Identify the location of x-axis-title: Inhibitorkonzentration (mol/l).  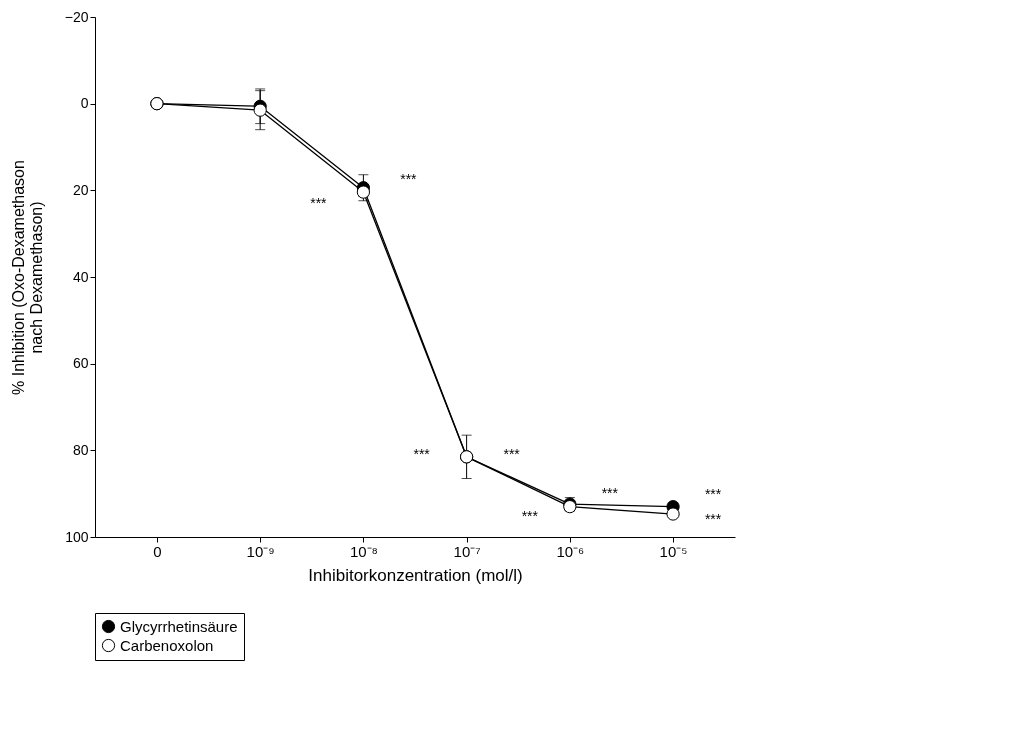
(415, 575).